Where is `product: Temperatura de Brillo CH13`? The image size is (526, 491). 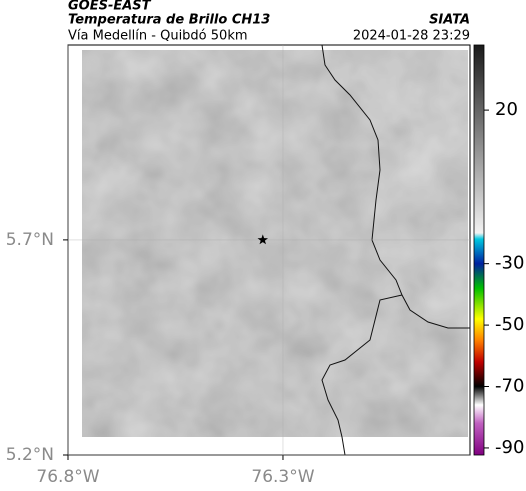 product: Temperatura de Brillo CH13 is located at coordinates (169, 20).